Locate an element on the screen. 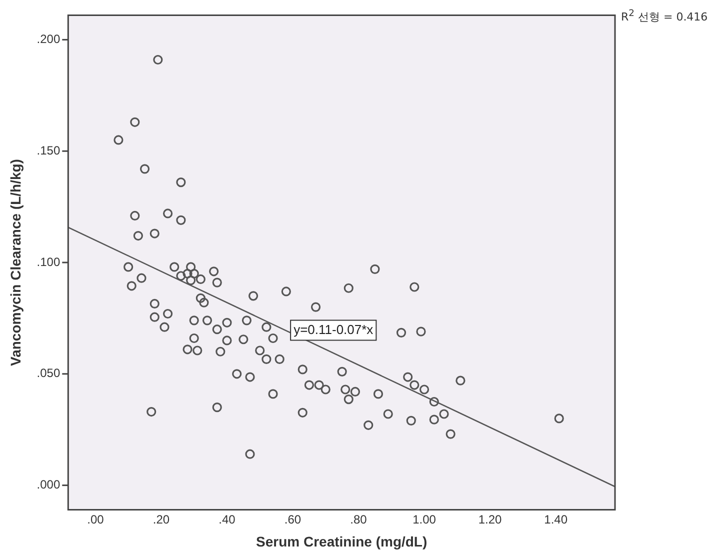 Image resolution: width=710 pixels, height=559 pixels. x-tick-label: .00 is located at coordinates (95, 519).